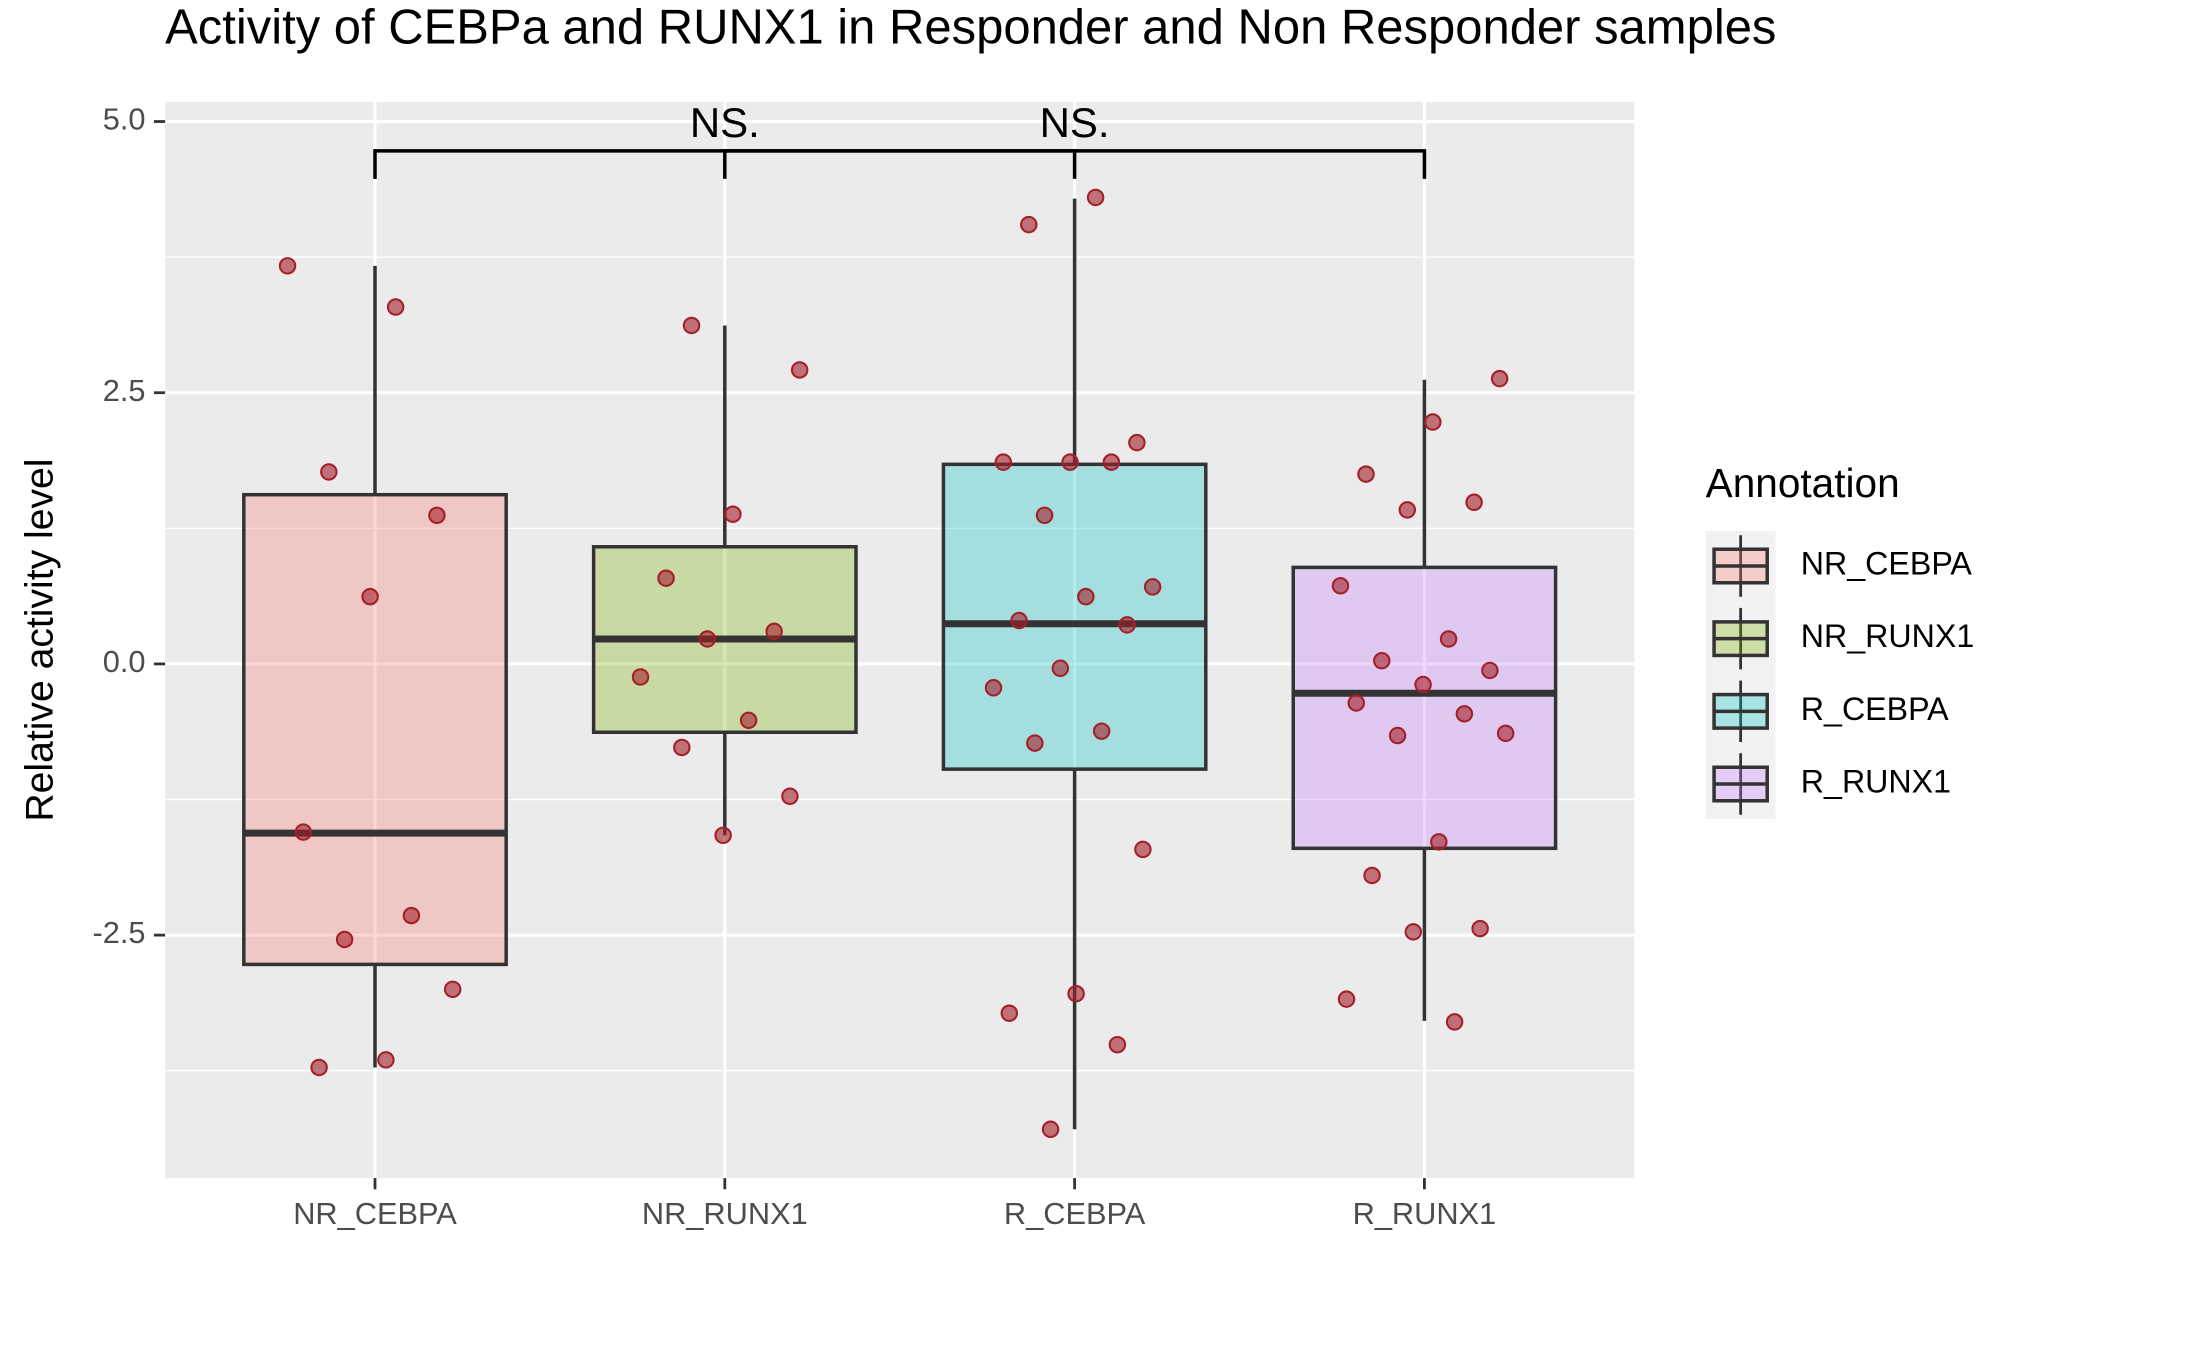 The image size is (2187, 1350). Describe the element at coordinates (1425, 1213) in the screenshot. I see `x-tick-label: R_RUNX1` at that location.